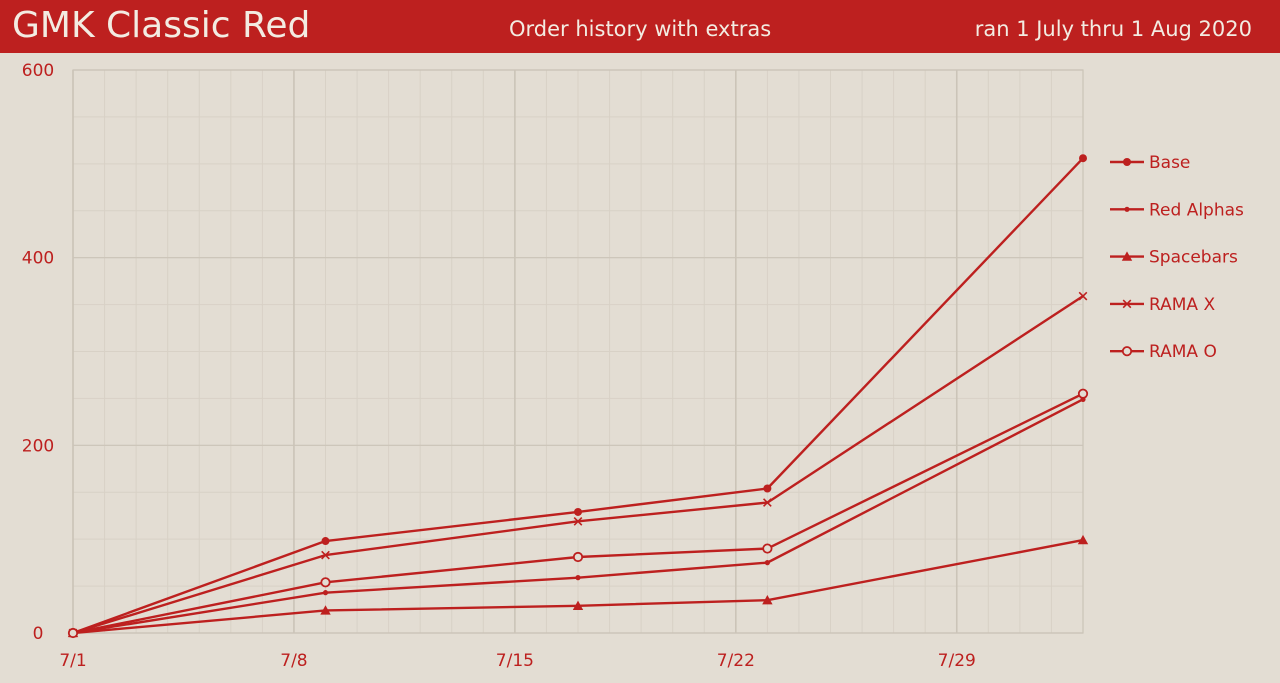 This screenshot has width=1280, height=683. What do you see at coordinates (640, 29) in the screenshot?
I see `chart-subtitle: Order history with extras` at bounding box center [640, 29].